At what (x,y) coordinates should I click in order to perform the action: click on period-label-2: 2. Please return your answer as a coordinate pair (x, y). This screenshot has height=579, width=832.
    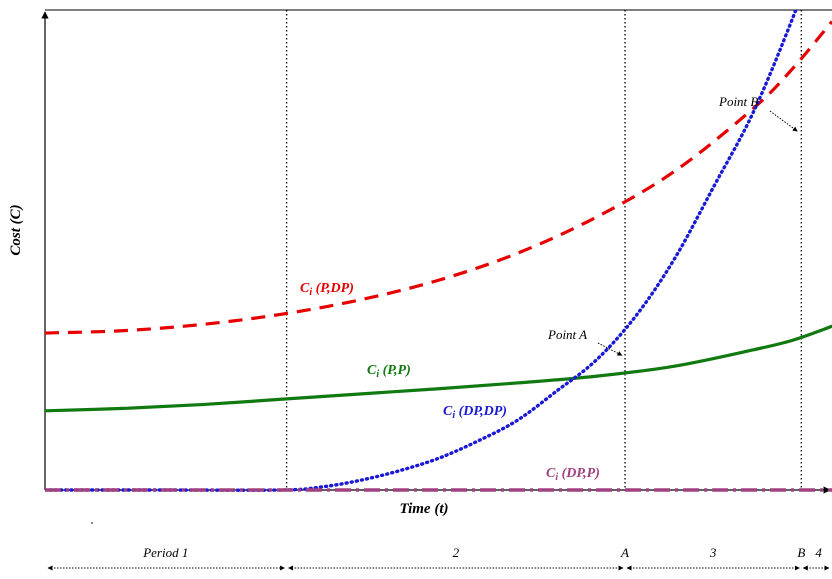
    Looking at the image, I should click on (456, 552).